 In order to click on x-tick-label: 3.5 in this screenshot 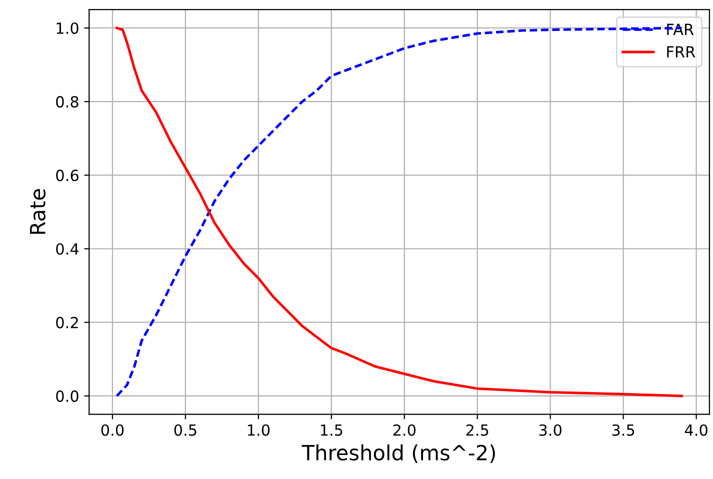, I will do `click(623, 430)`.